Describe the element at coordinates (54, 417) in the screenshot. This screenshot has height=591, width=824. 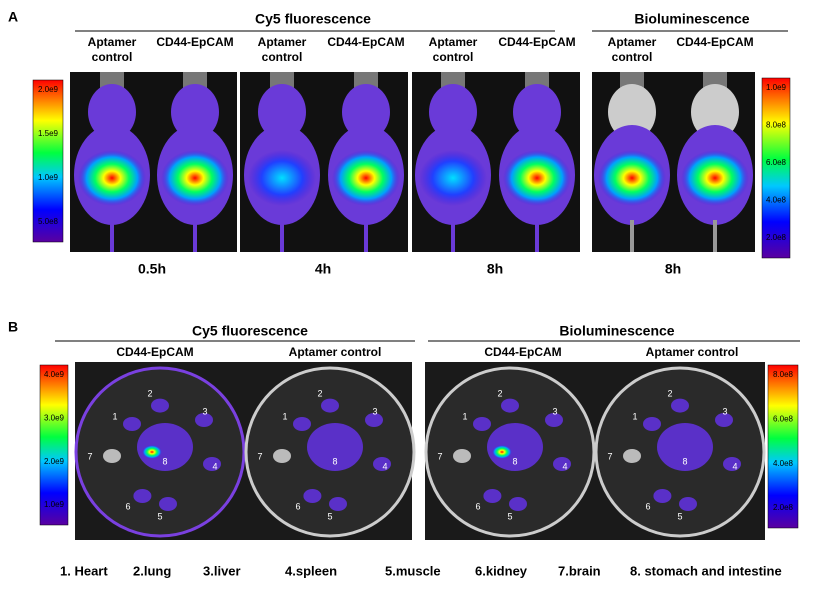
I see `colorbar-label: 3.0e9` at that location.